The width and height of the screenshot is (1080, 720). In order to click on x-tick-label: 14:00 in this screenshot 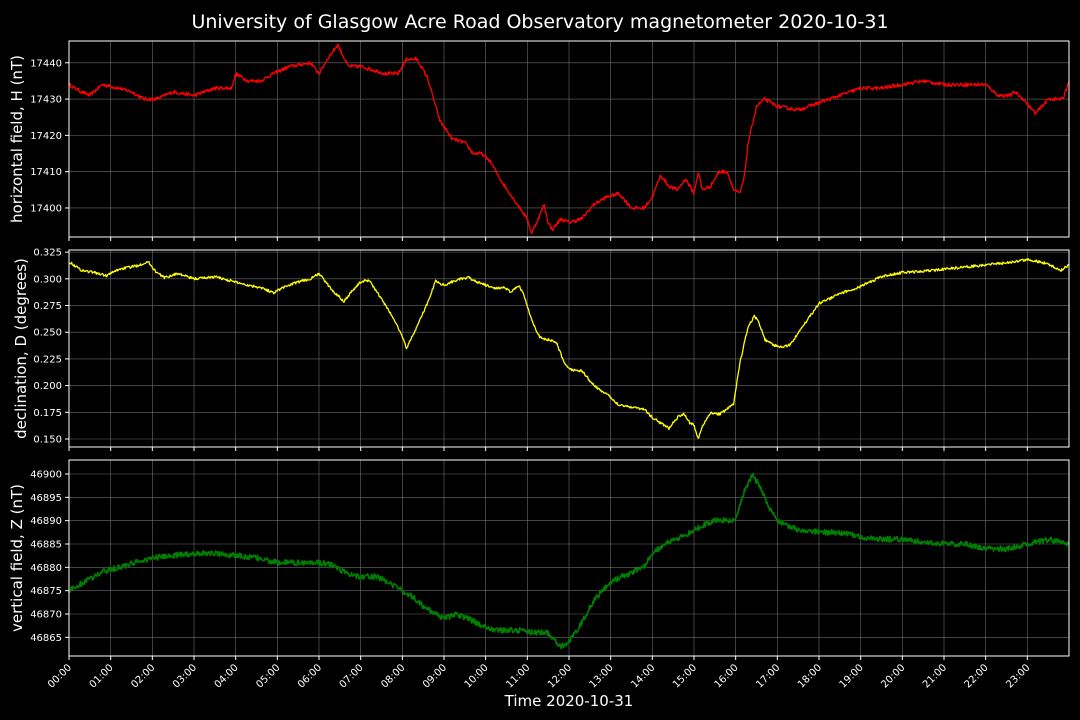, I will do `click(643, 676)`.